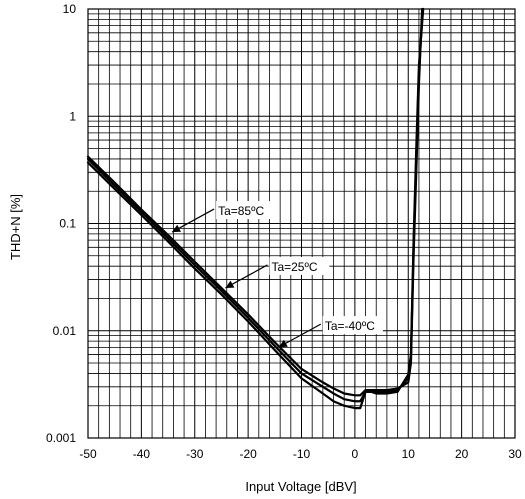  Describe the element at coordinates (88, 454) in the screenshot. I see `x-tick-label: -50` at that location.